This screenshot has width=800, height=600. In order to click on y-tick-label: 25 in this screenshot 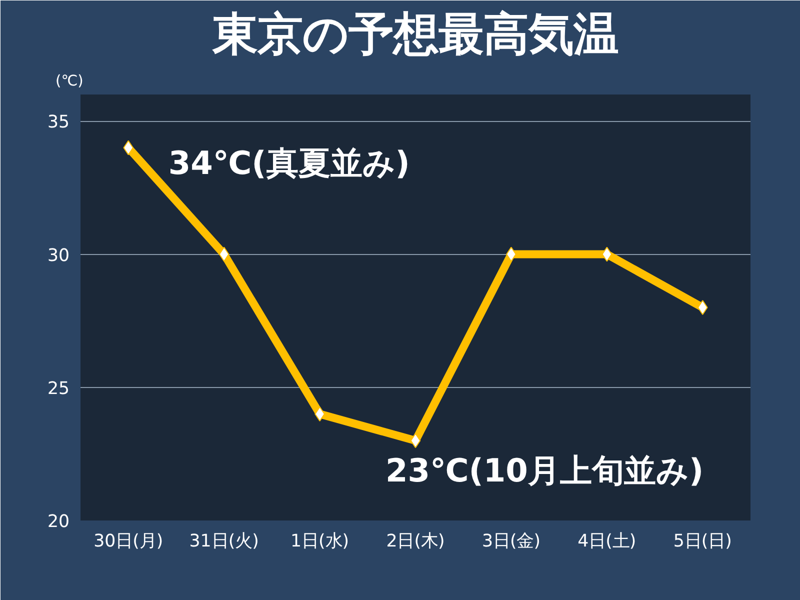, I will do `click(58, 388)`.